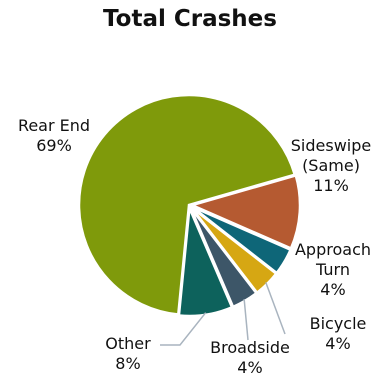 This screenshot has width=380, height=378. Describe the element at coordinates (54, 145) in the screenshot. I see `slice-percent-rear-end: 69%` at that location.